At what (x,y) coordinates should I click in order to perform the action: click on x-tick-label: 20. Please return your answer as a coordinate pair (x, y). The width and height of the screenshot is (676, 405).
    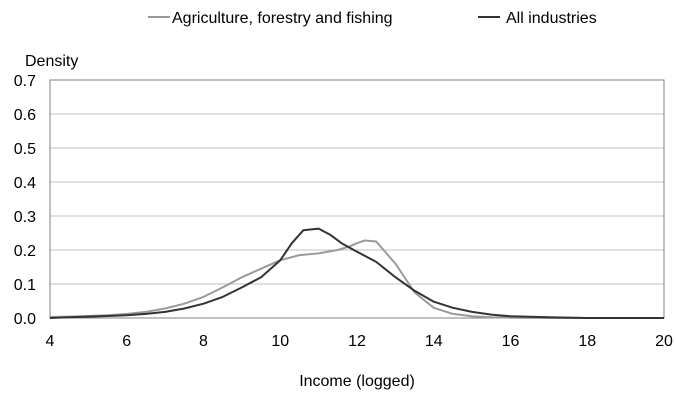
    Looking at the image, I should click on (664, 341).